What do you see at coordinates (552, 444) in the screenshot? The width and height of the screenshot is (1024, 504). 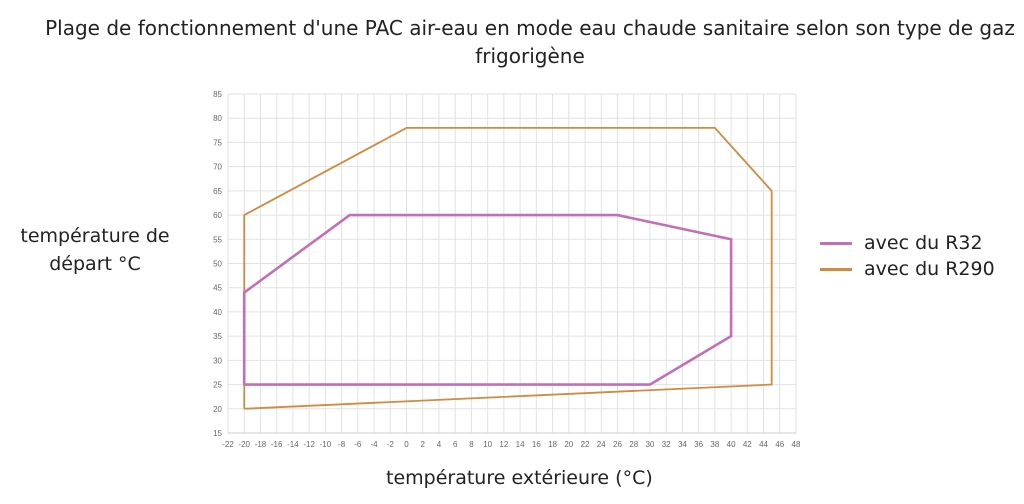 I see `x-tick-label: 18` at bounding box center [552, 444].